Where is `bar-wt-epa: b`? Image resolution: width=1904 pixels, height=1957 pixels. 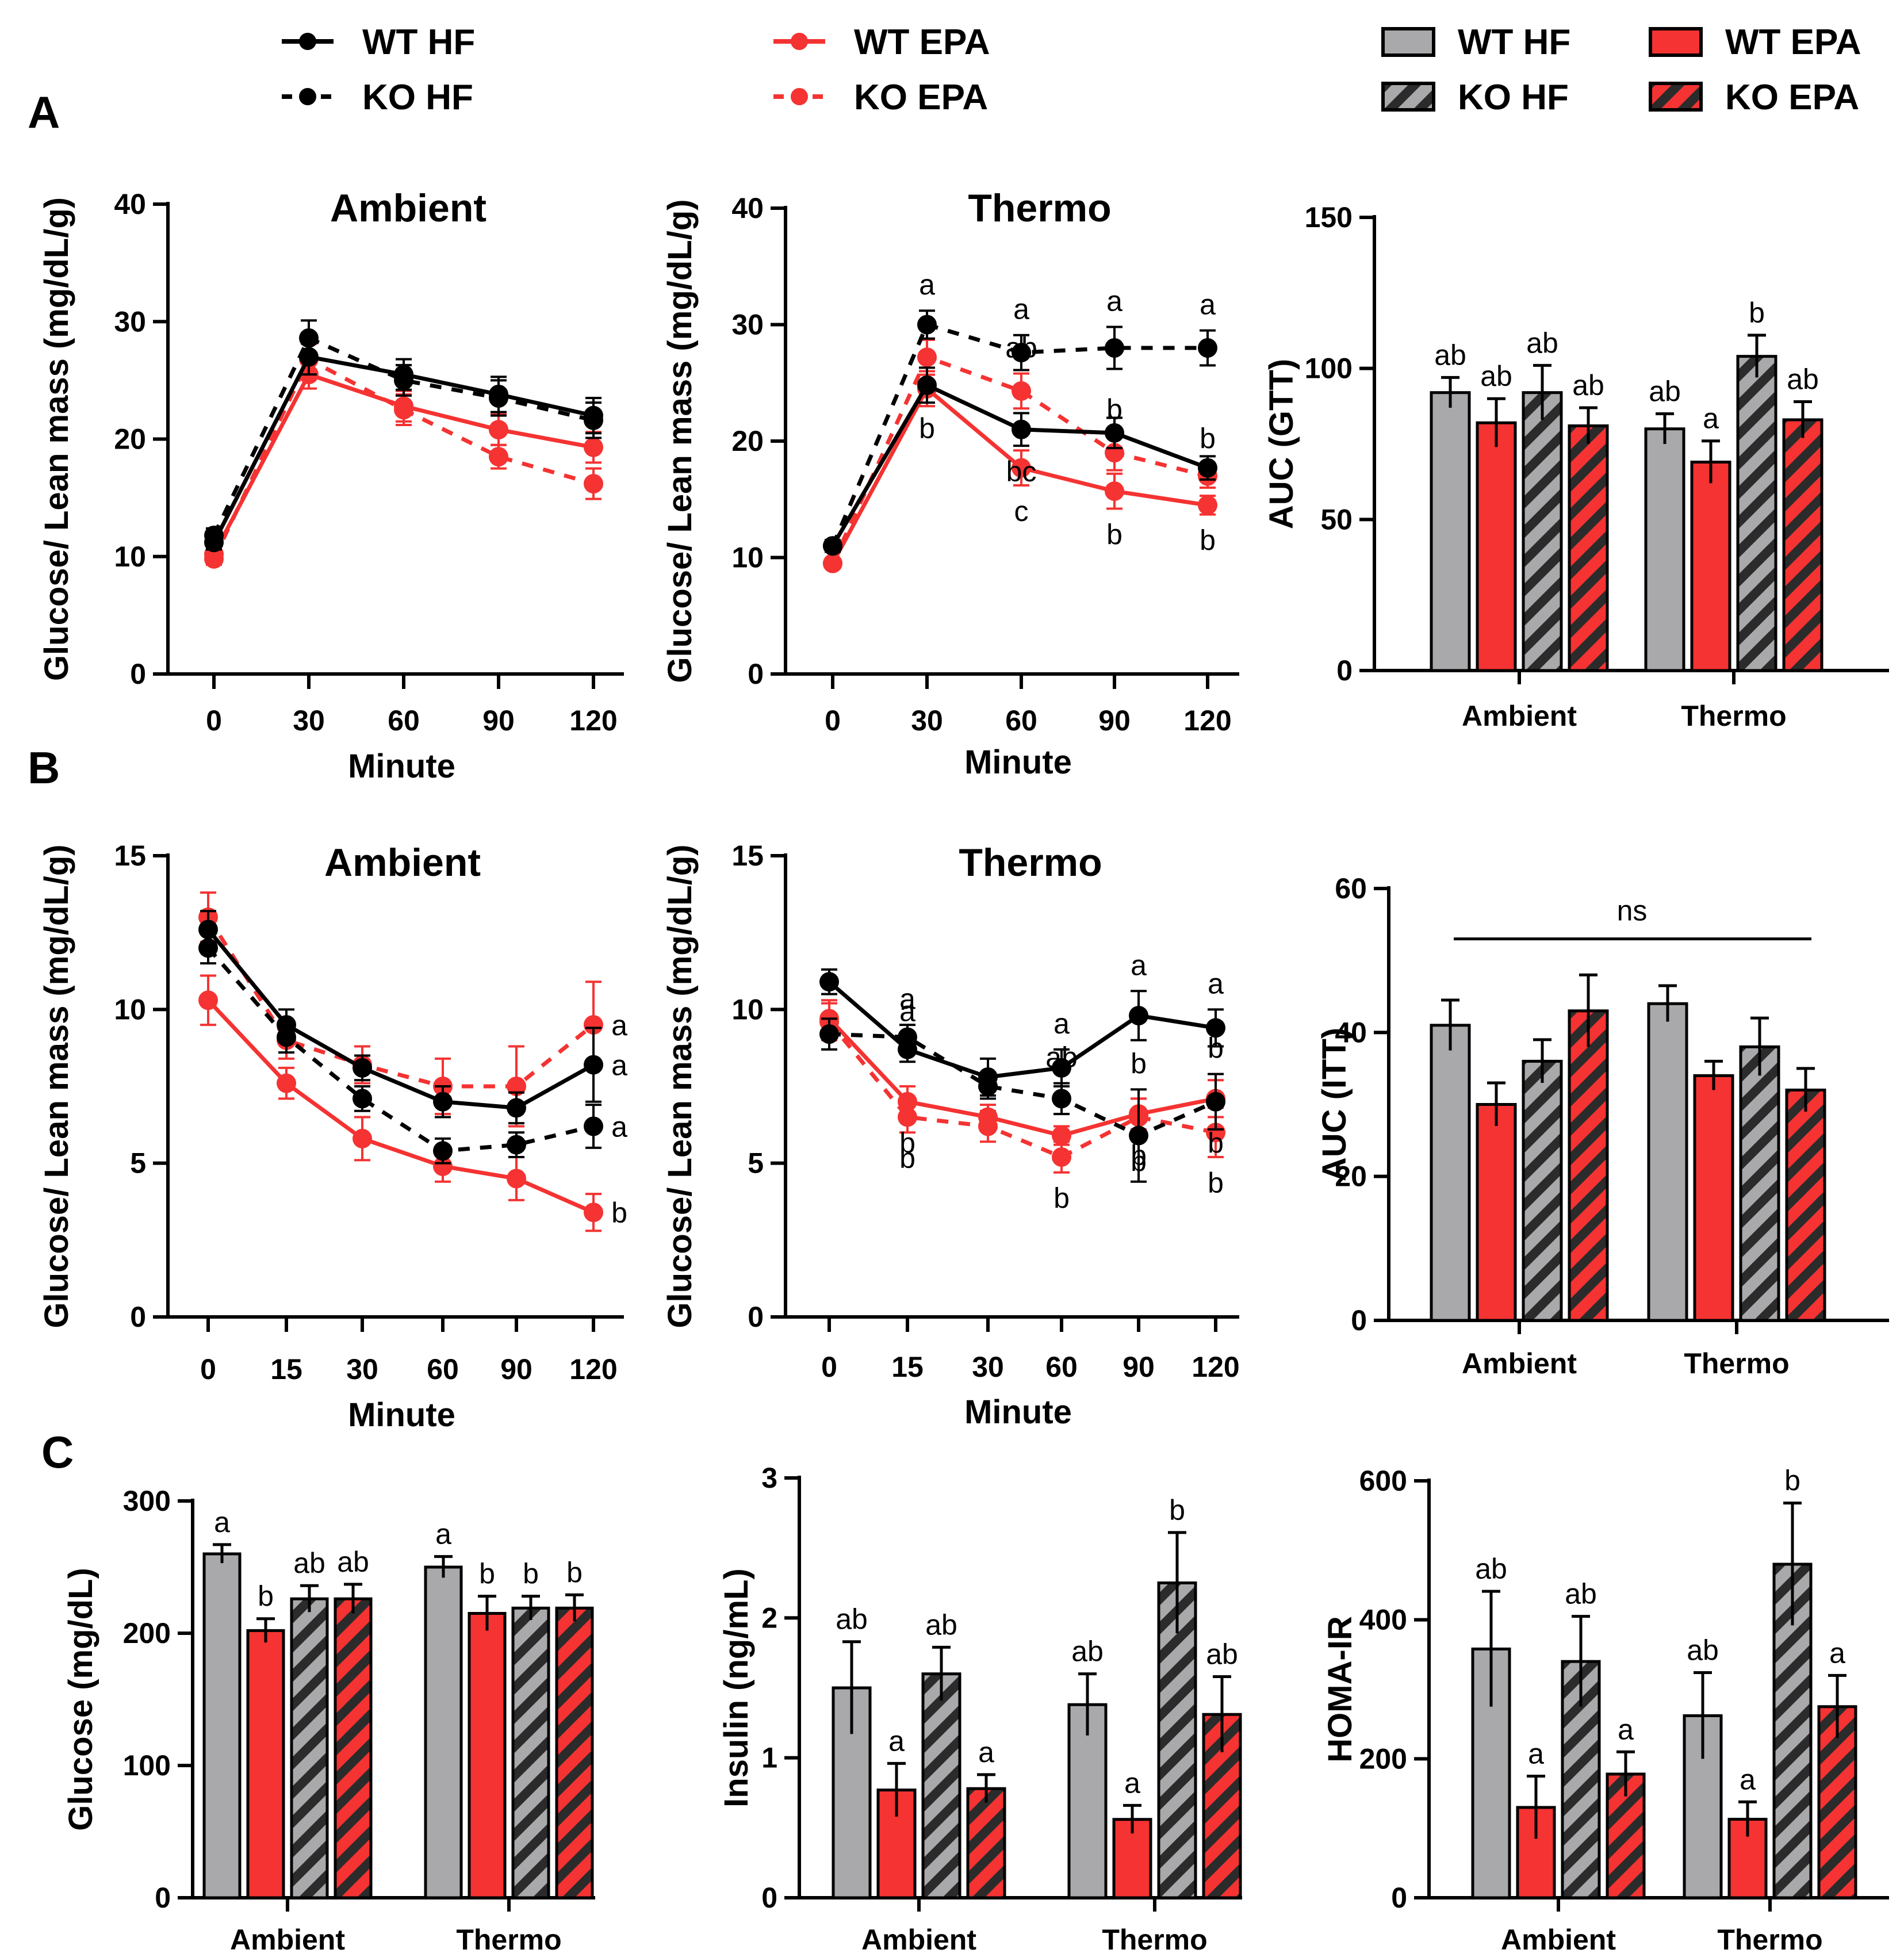 bar-wt-epa: b is located at coordinates (265, 1740).